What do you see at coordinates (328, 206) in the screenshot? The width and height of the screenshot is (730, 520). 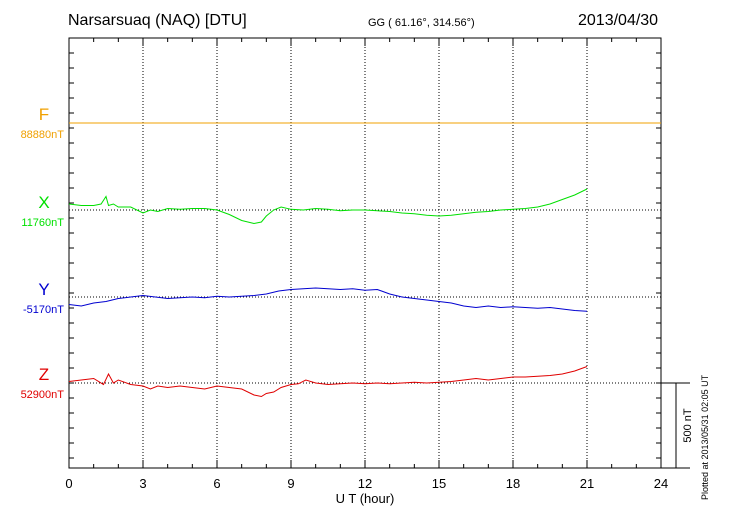 I see `series-line-x` at bounding box center [328, 206].